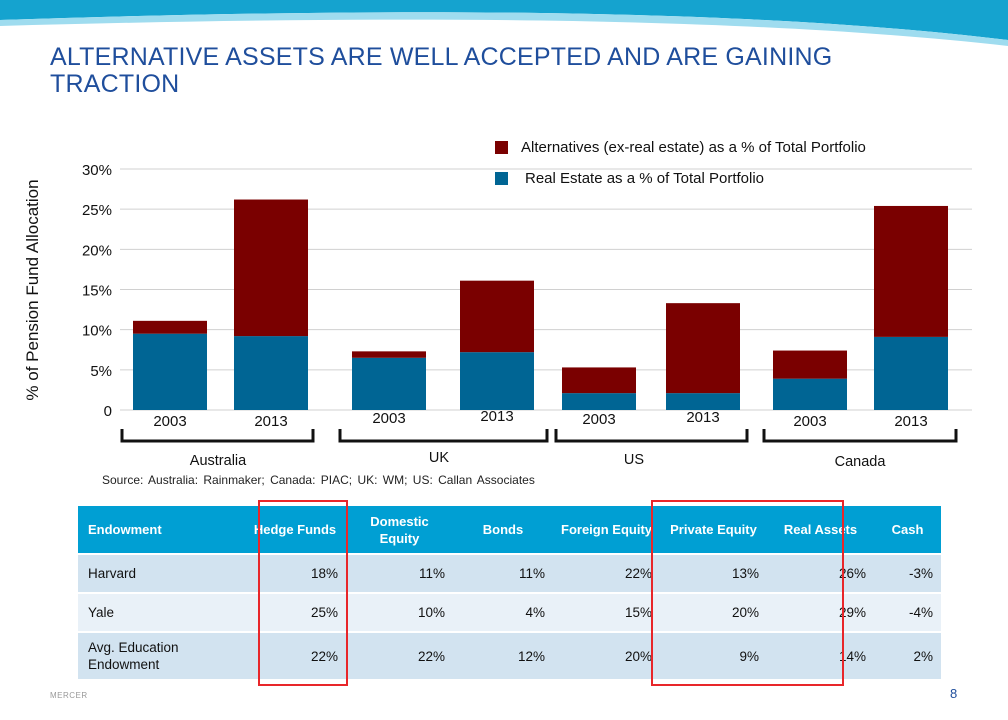  What do you see at coordinates (606, 573) in the screenshot?
I see `cell-foreign-equity: 22%` at bounding box center [606, 573].